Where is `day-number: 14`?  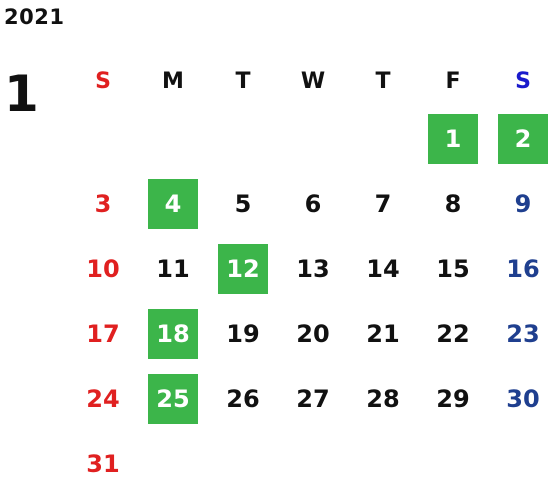 day-number: 14 is located at coordinates (383, 268).